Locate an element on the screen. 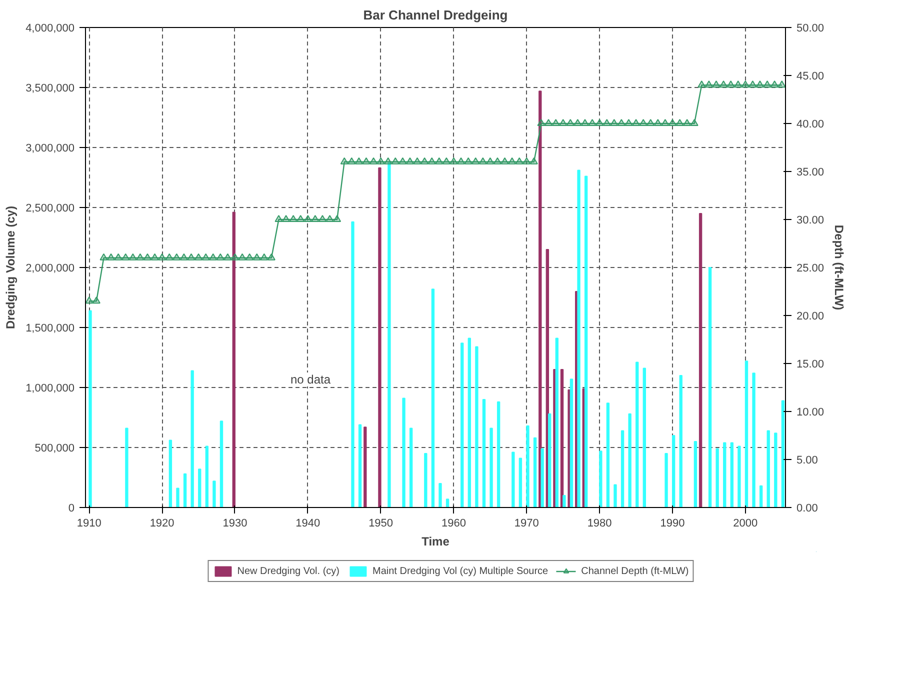 The height and width of the screenshot is (690, 914). y2-tick-label: 10.00 is located at coordinates (810, 412).